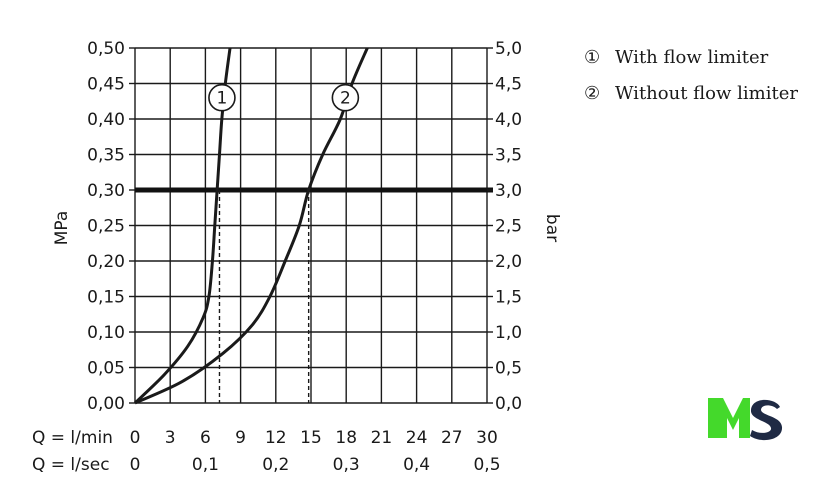  I want to click on y-tick-label-left: 0,00, so click(106, 404).